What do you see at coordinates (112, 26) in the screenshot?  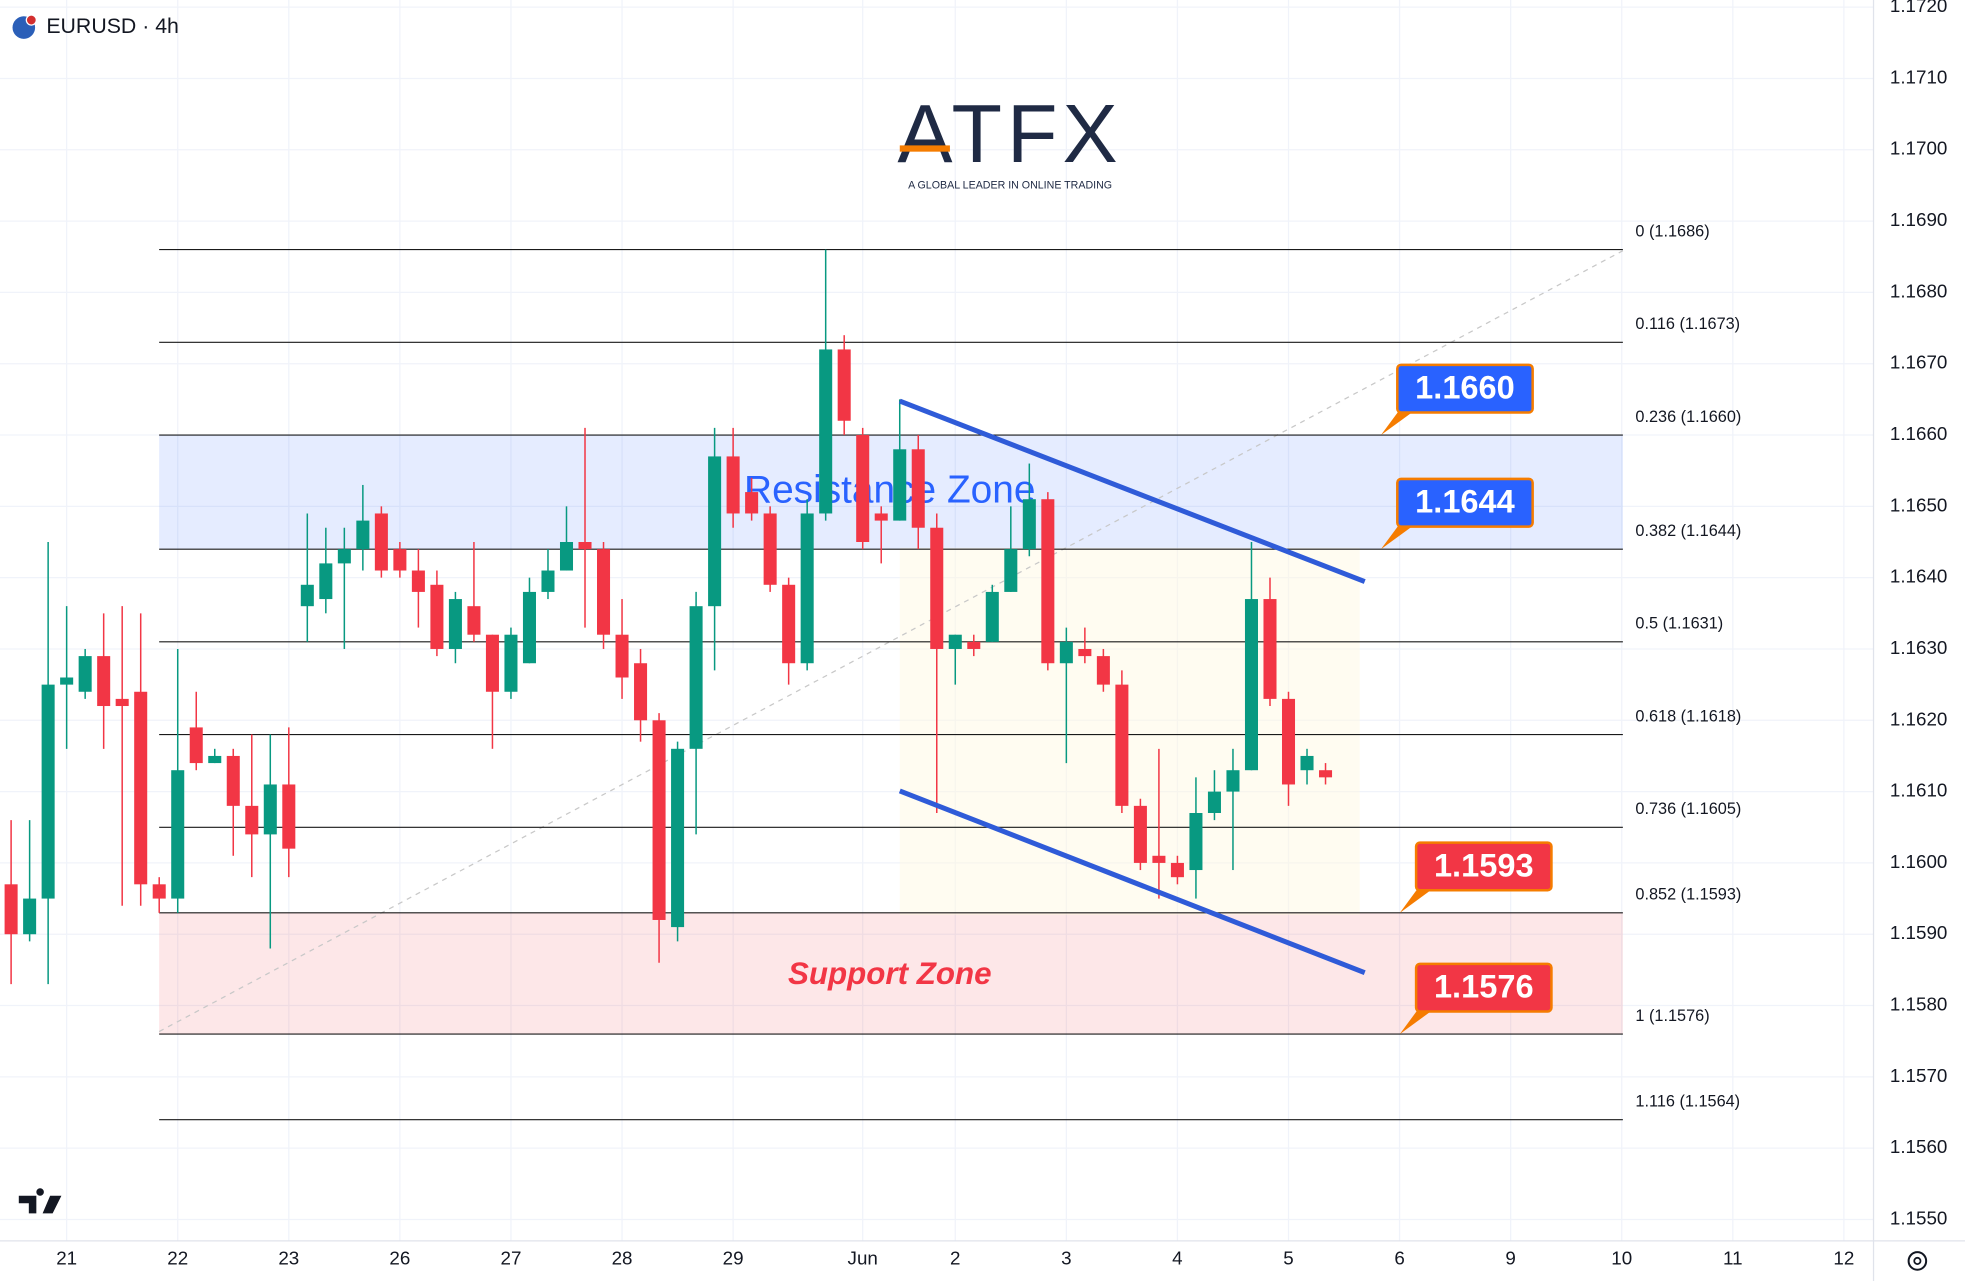 I see `symbol-title: EURUSD · 4h` at bounding box center [112, 26].